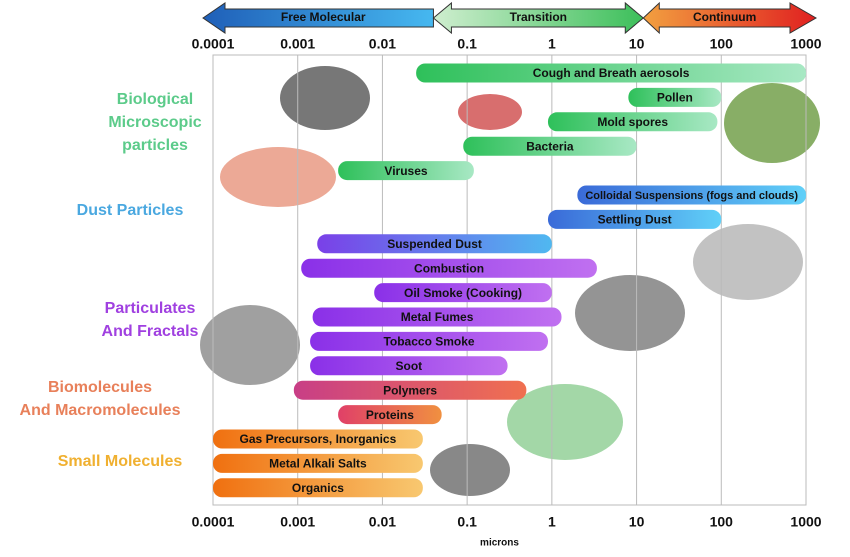 This screenshot has height=557, width=850. Describe the element at coordinates (213, 522) in the screenshot. I see `x-tick-label: 0.0001` at that location.